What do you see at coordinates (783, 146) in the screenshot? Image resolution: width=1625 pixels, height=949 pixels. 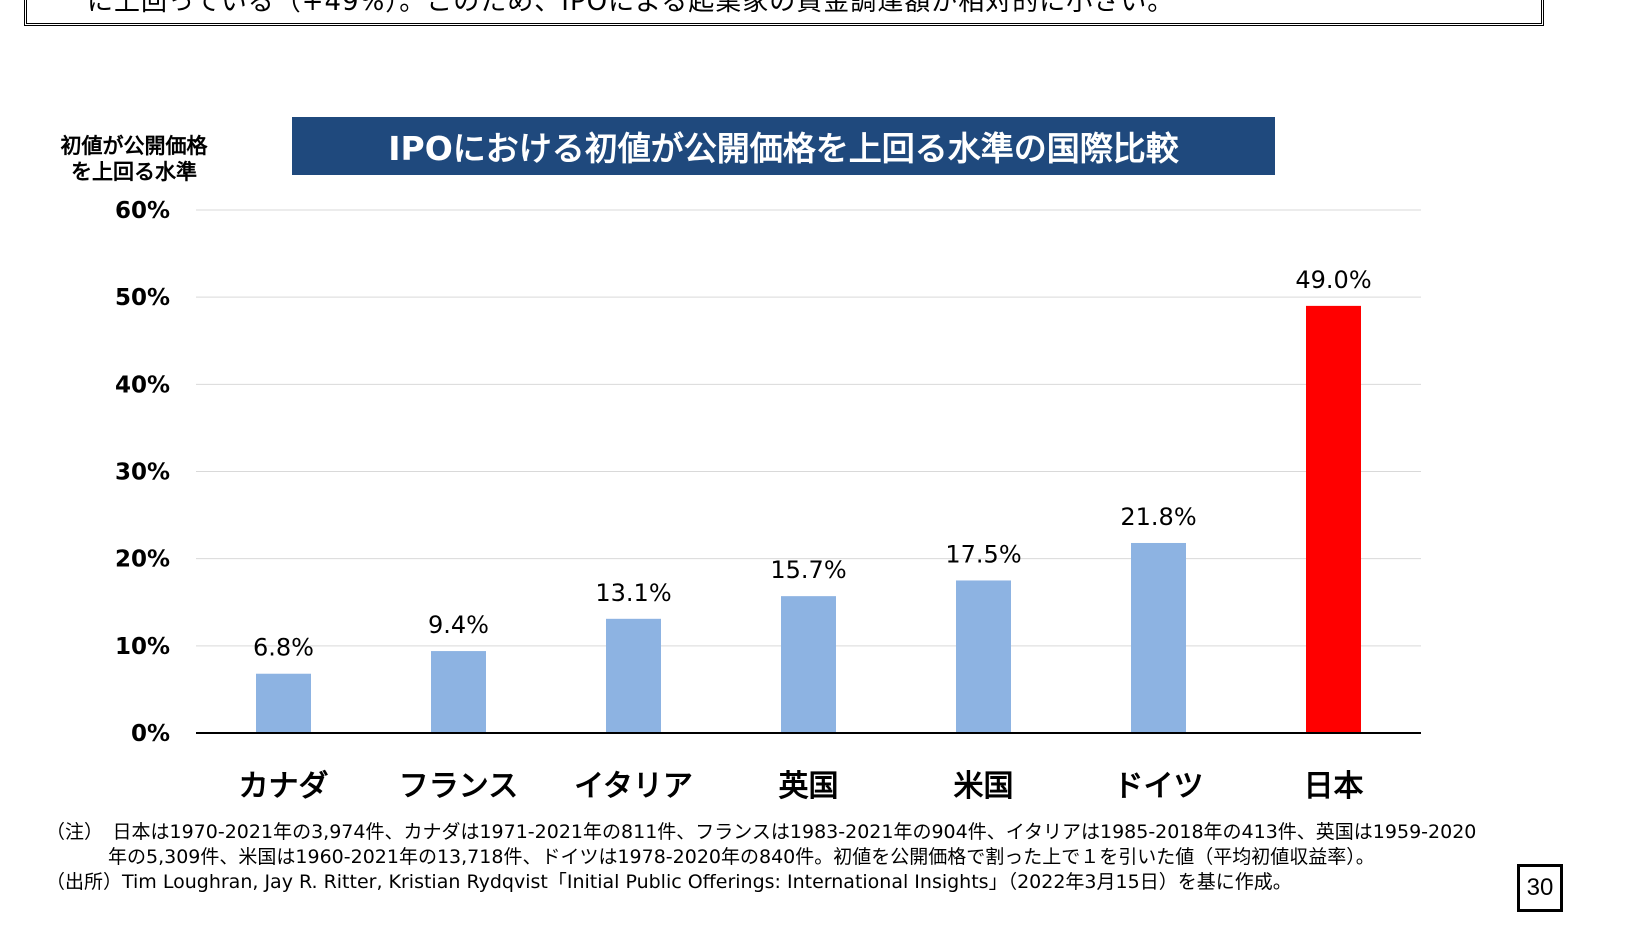 I see `chart-title: IPOにおける初値が公開価格を上回る水準の国際比較` at bounding box center [783, 146].